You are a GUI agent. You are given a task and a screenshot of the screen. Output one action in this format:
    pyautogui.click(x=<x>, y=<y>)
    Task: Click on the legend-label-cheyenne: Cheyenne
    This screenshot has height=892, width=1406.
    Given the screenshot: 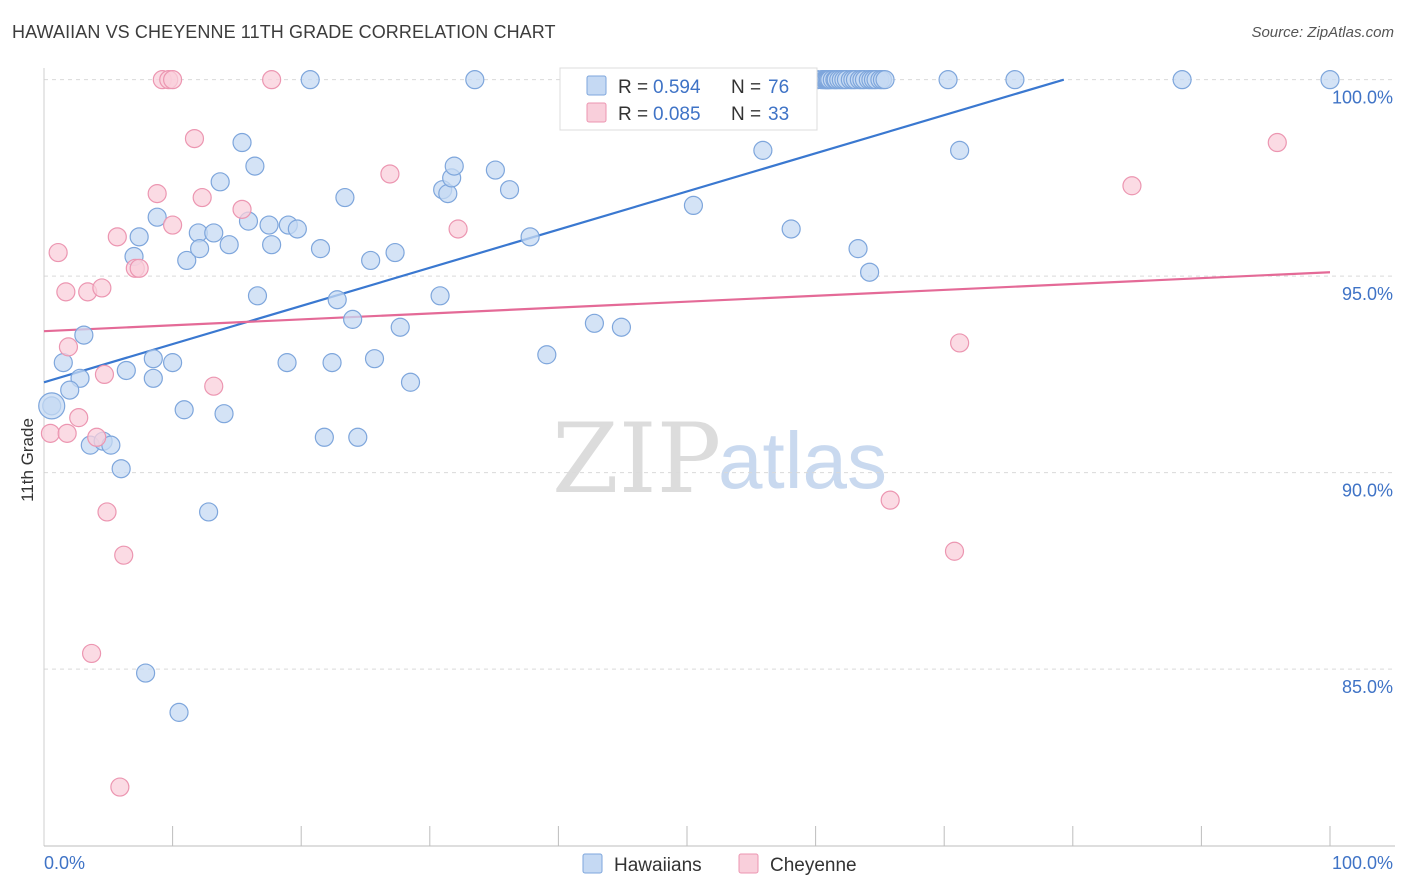 What is the action you would take?
    pyautogui.click(x=813, y=865)
    